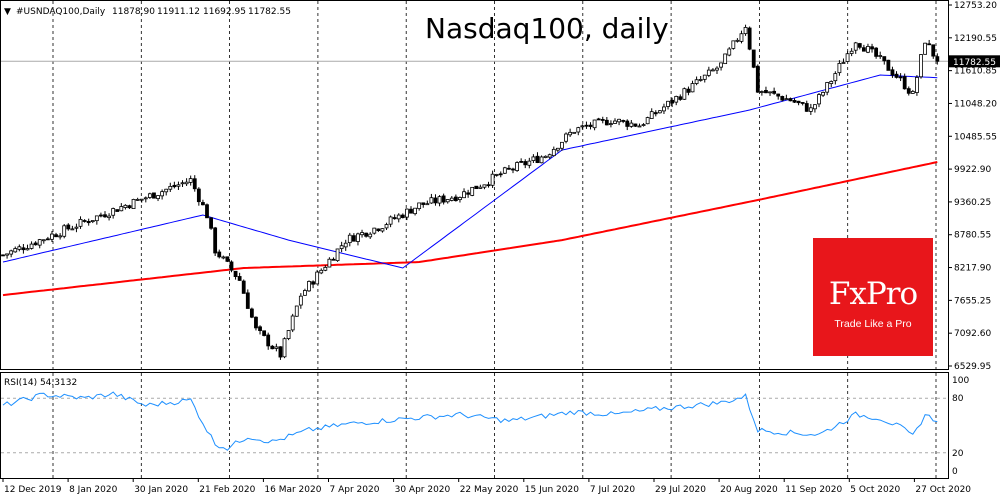 The width and height of the screenshot is (1000, 500). I want to click on x-tick-label: 11 Sep 2020, so click(813, 490).